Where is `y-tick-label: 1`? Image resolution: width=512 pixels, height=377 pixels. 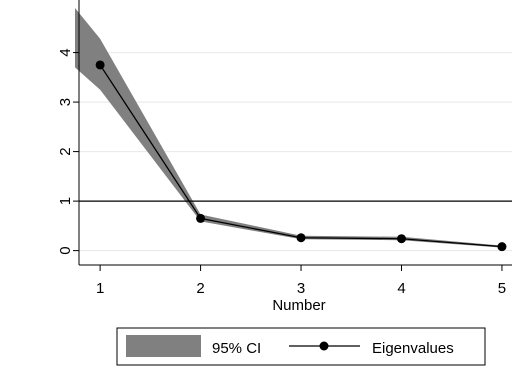 y-tick-label: 1 is located at coordinates (65, 201).